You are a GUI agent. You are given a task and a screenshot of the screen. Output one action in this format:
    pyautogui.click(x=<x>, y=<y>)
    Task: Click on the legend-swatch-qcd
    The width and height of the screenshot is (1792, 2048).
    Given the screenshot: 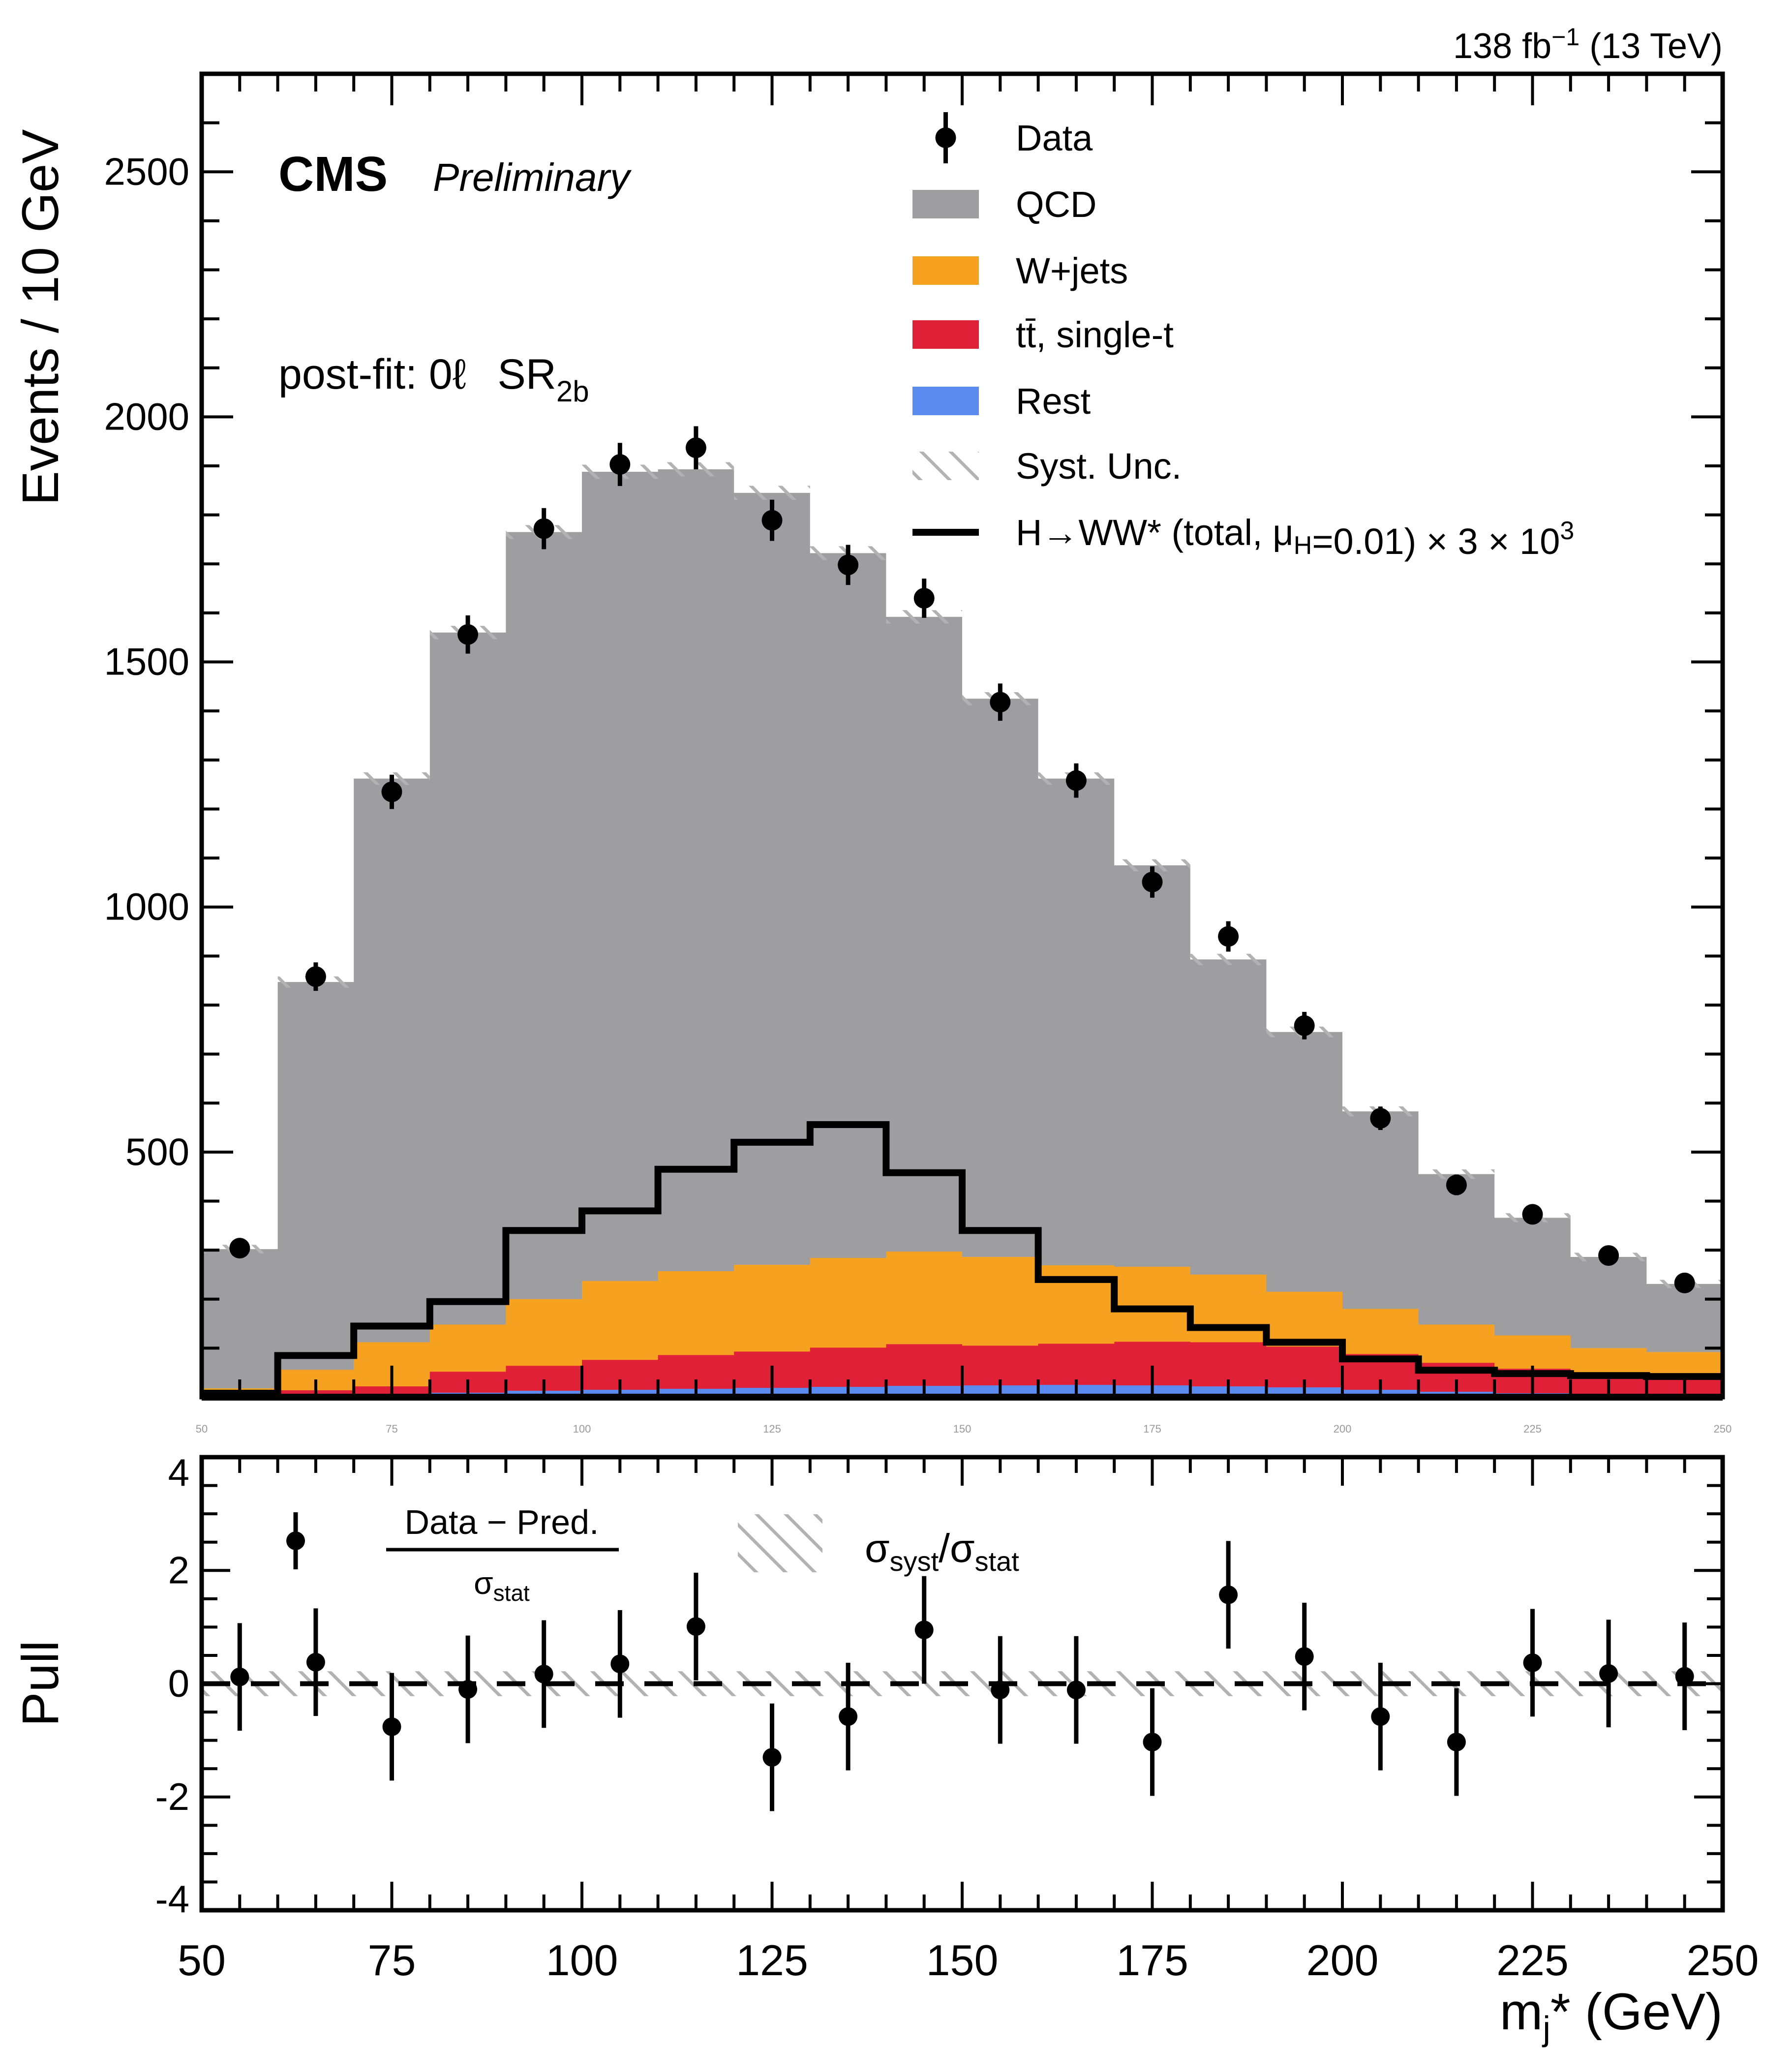 What is the action you would take?
    pyautogui.click(x=946, y=204)
    